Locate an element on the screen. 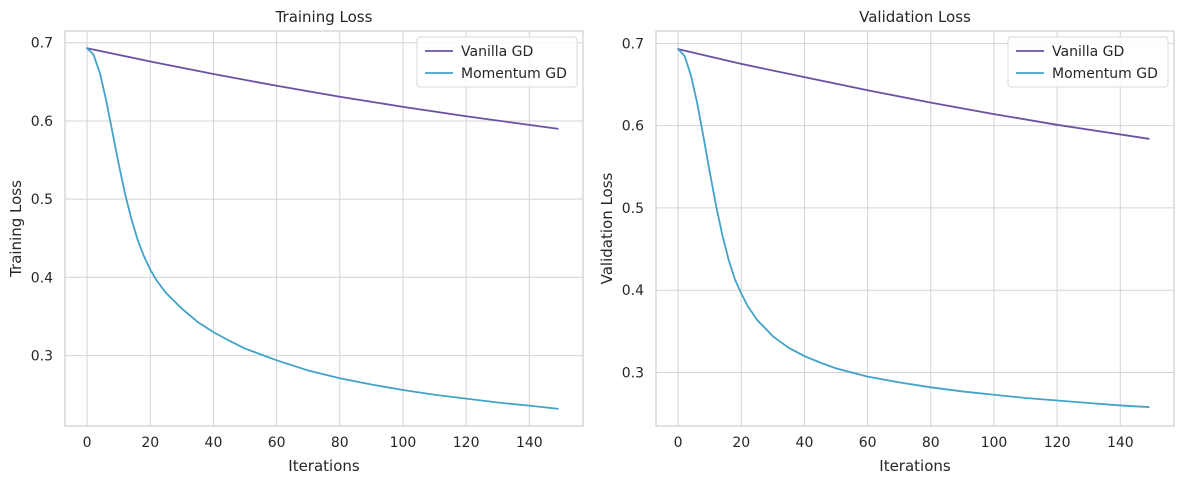 This screenshot has height=484, width=1183. chart-title: Training Loss is located at coordinates (324, 17).